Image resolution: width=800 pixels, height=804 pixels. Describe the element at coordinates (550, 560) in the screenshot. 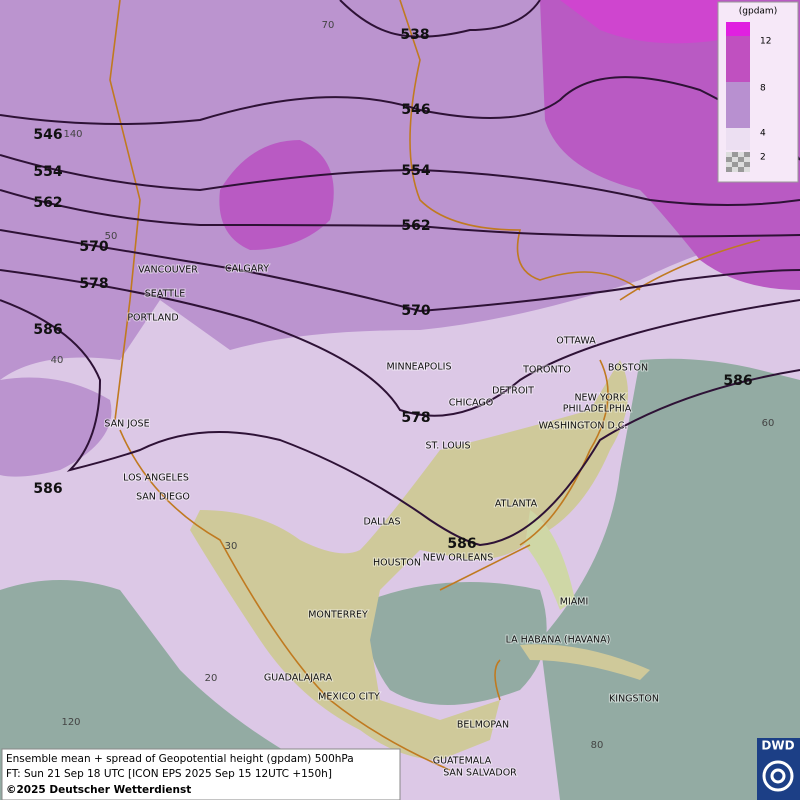

I see `florida` at that location.